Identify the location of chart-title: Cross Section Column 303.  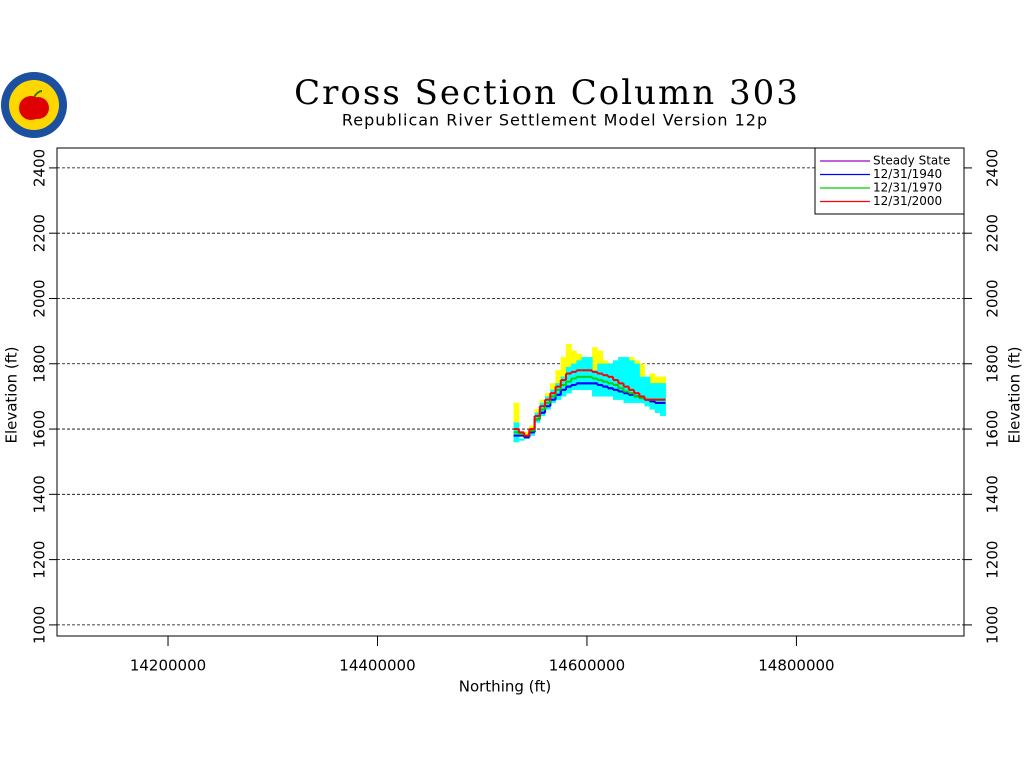
(547, 93).